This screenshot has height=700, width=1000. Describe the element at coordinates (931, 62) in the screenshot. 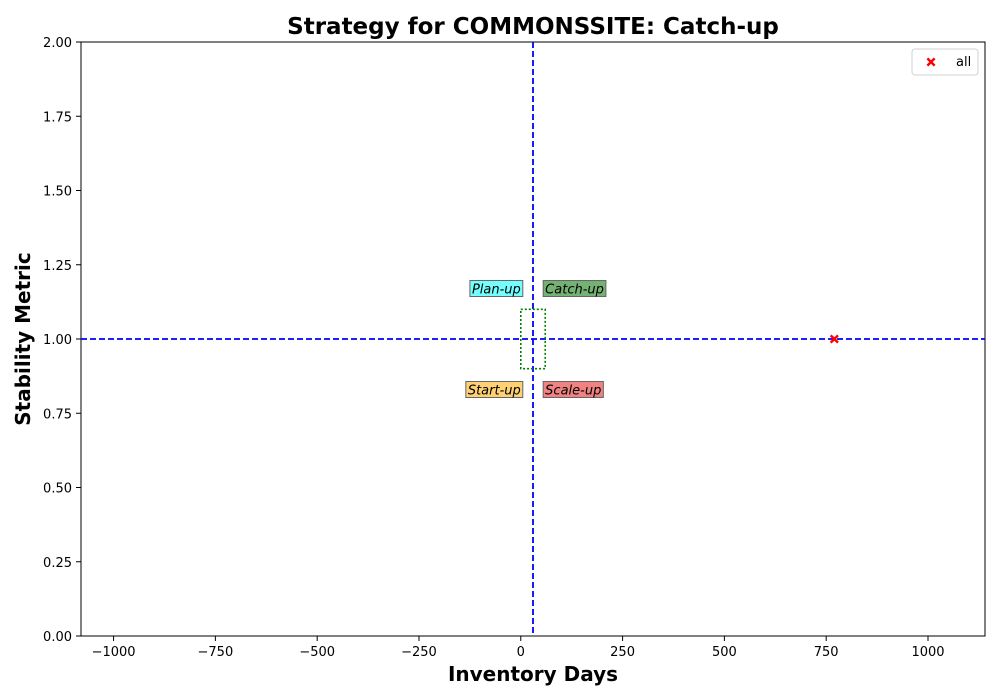

I see `legend-marker-all` at that location.